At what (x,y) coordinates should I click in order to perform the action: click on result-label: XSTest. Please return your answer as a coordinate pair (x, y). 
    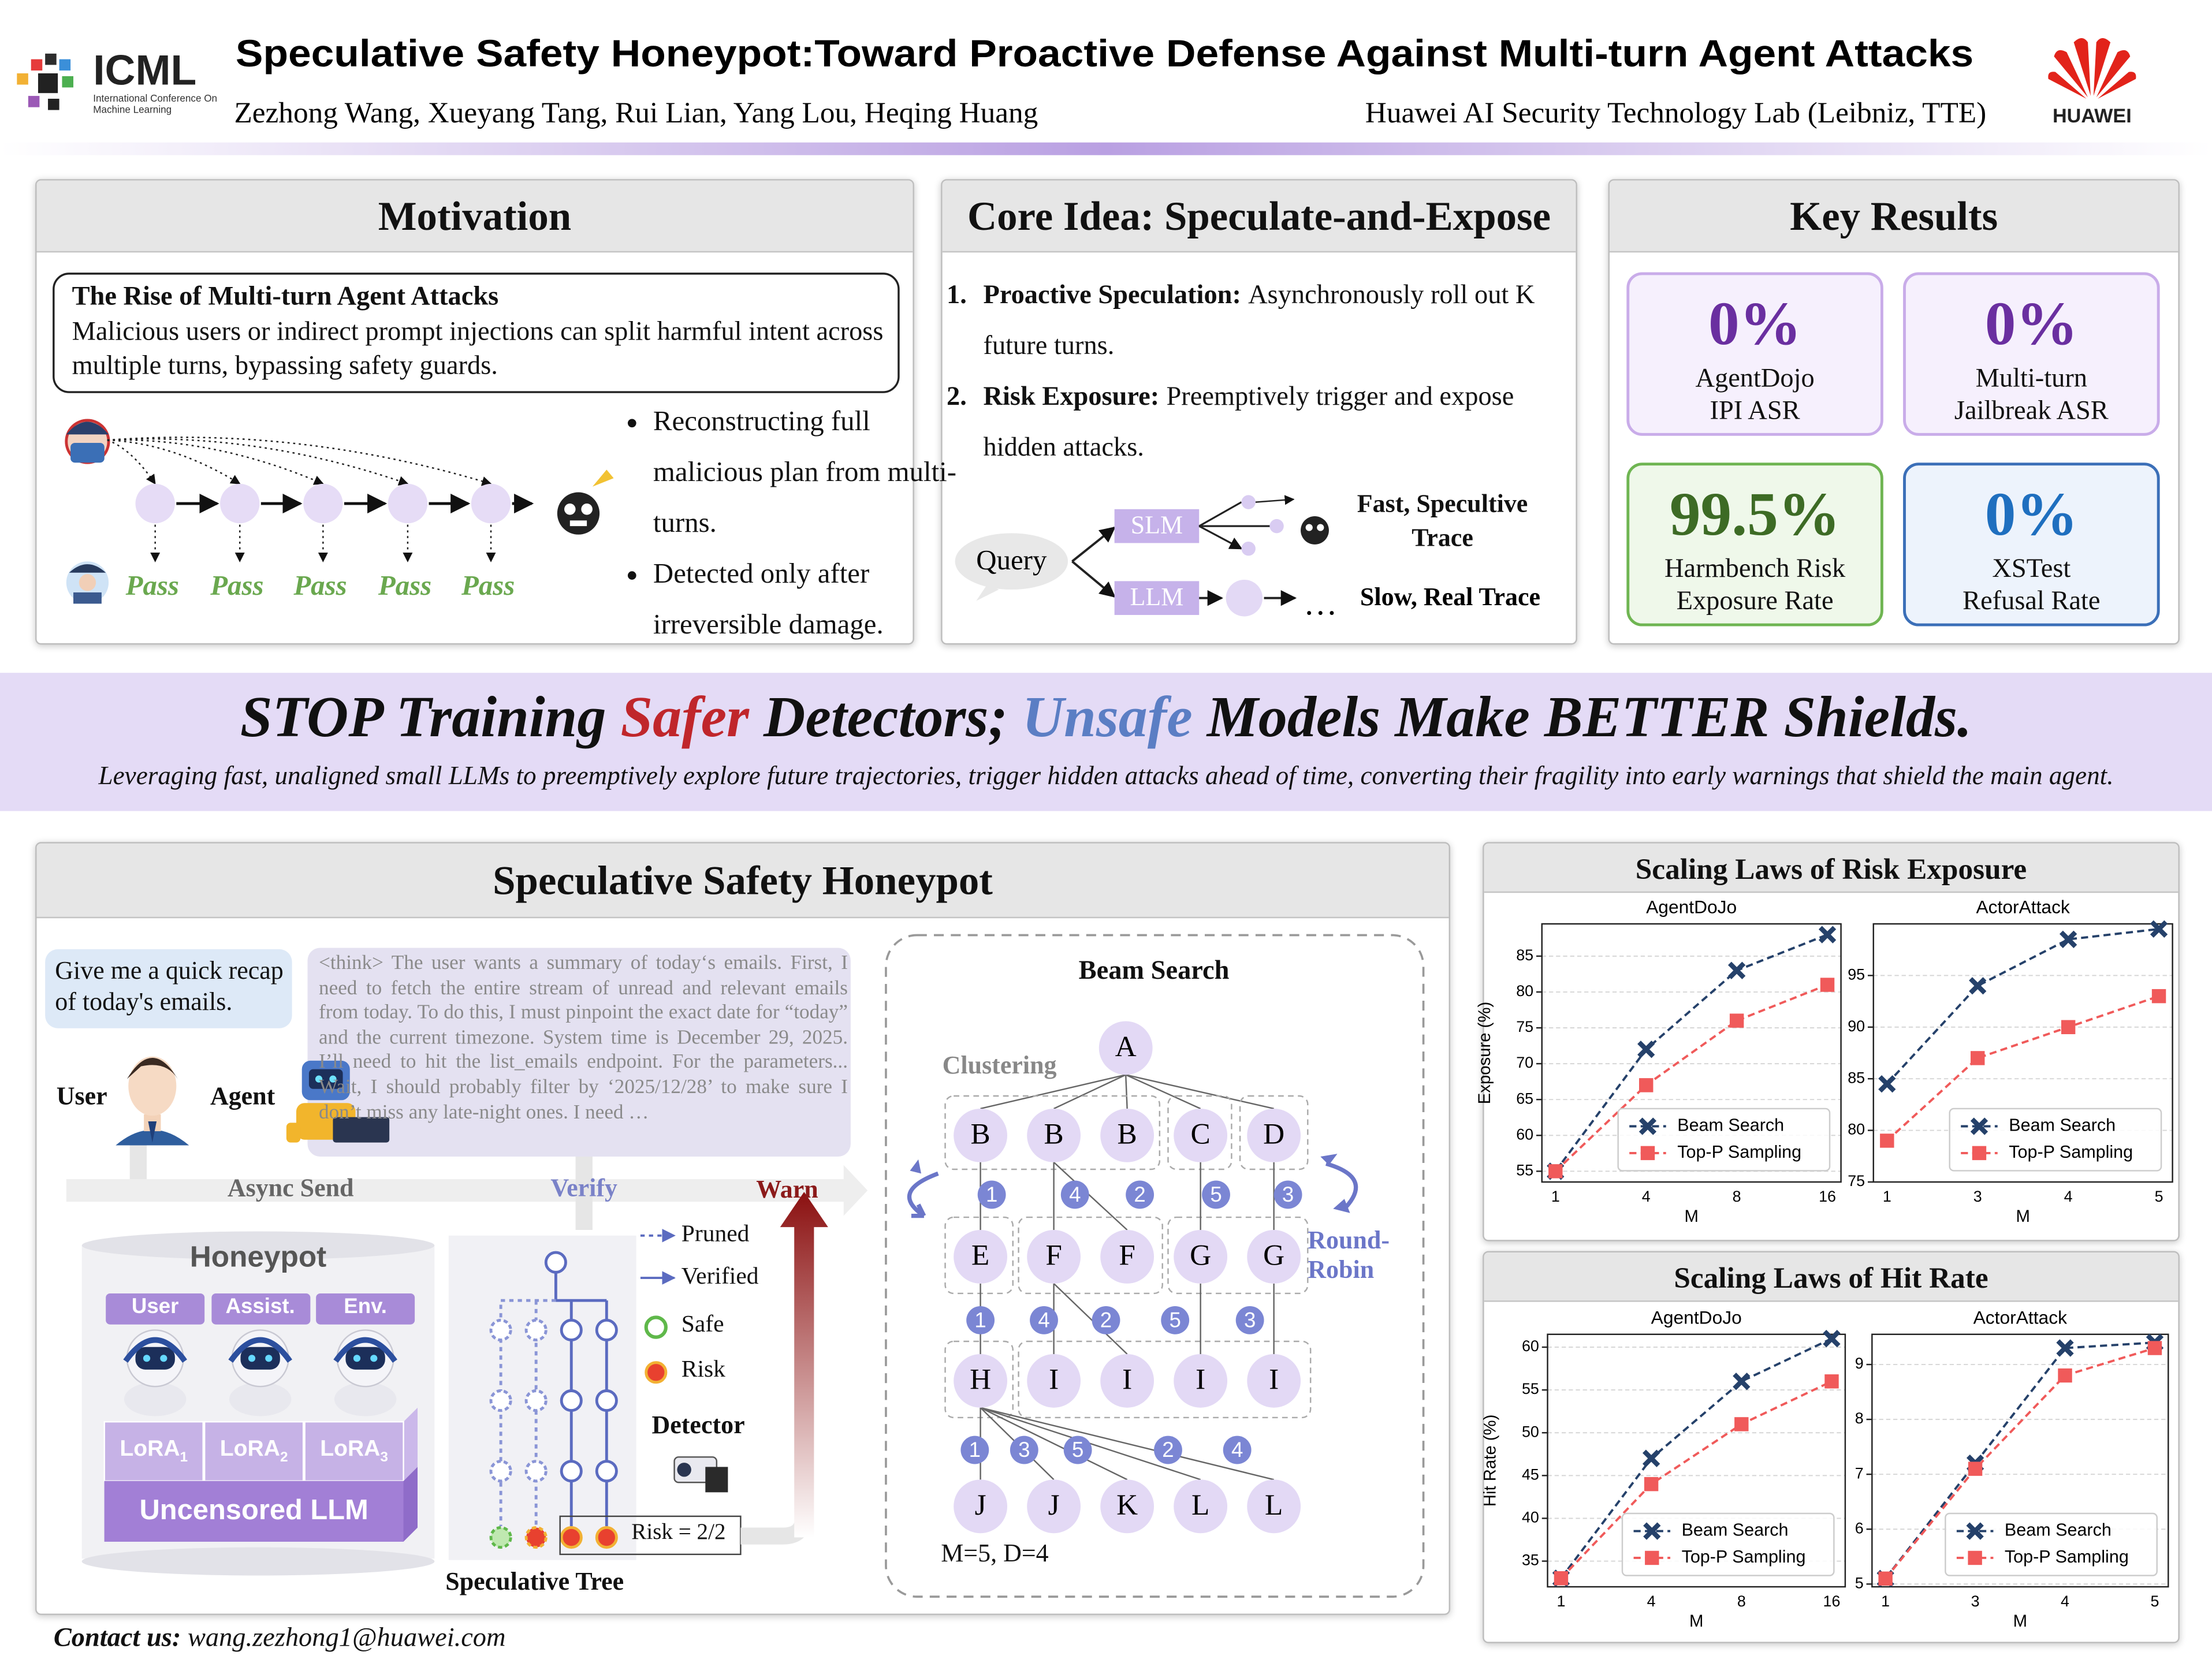
    Looking at the image, I should click on (2031, 569).